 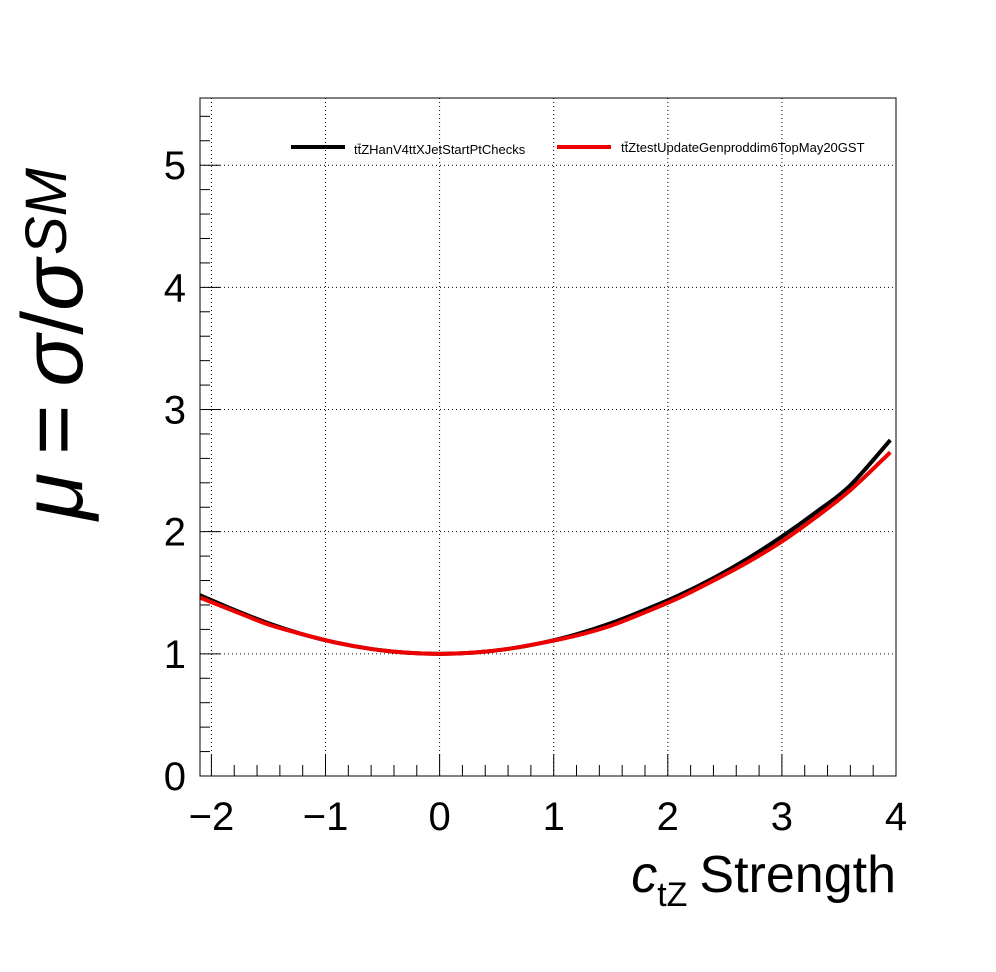 What do you see at coordinates (672, 895) in the screenshot?
I see `x-axis-subscript: tZ` at bounding box center [672, 895].